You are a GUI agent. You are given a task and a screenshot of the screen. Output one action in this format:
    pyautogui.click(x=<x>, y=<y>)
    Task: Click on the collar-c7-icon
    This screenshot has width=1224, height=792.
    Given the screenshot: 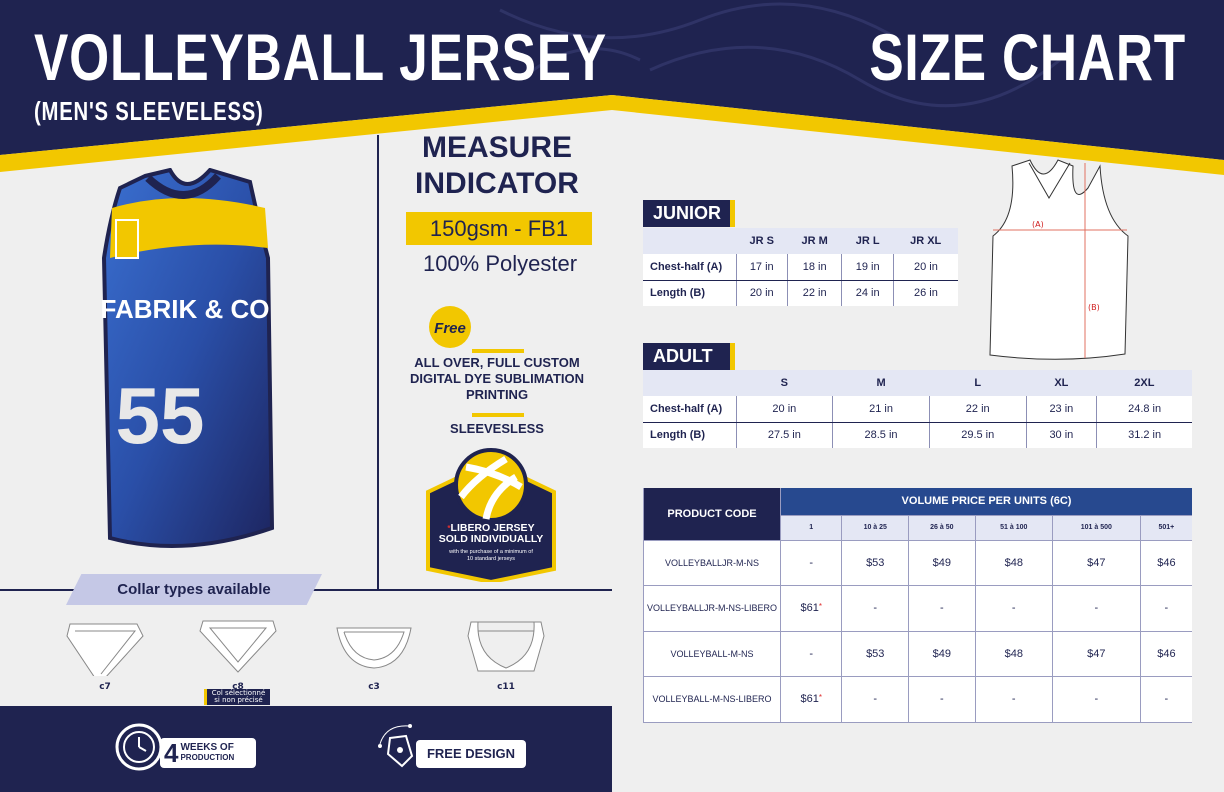 What is the action you would take?
    pyautogui.click(x=105, y=651)
    